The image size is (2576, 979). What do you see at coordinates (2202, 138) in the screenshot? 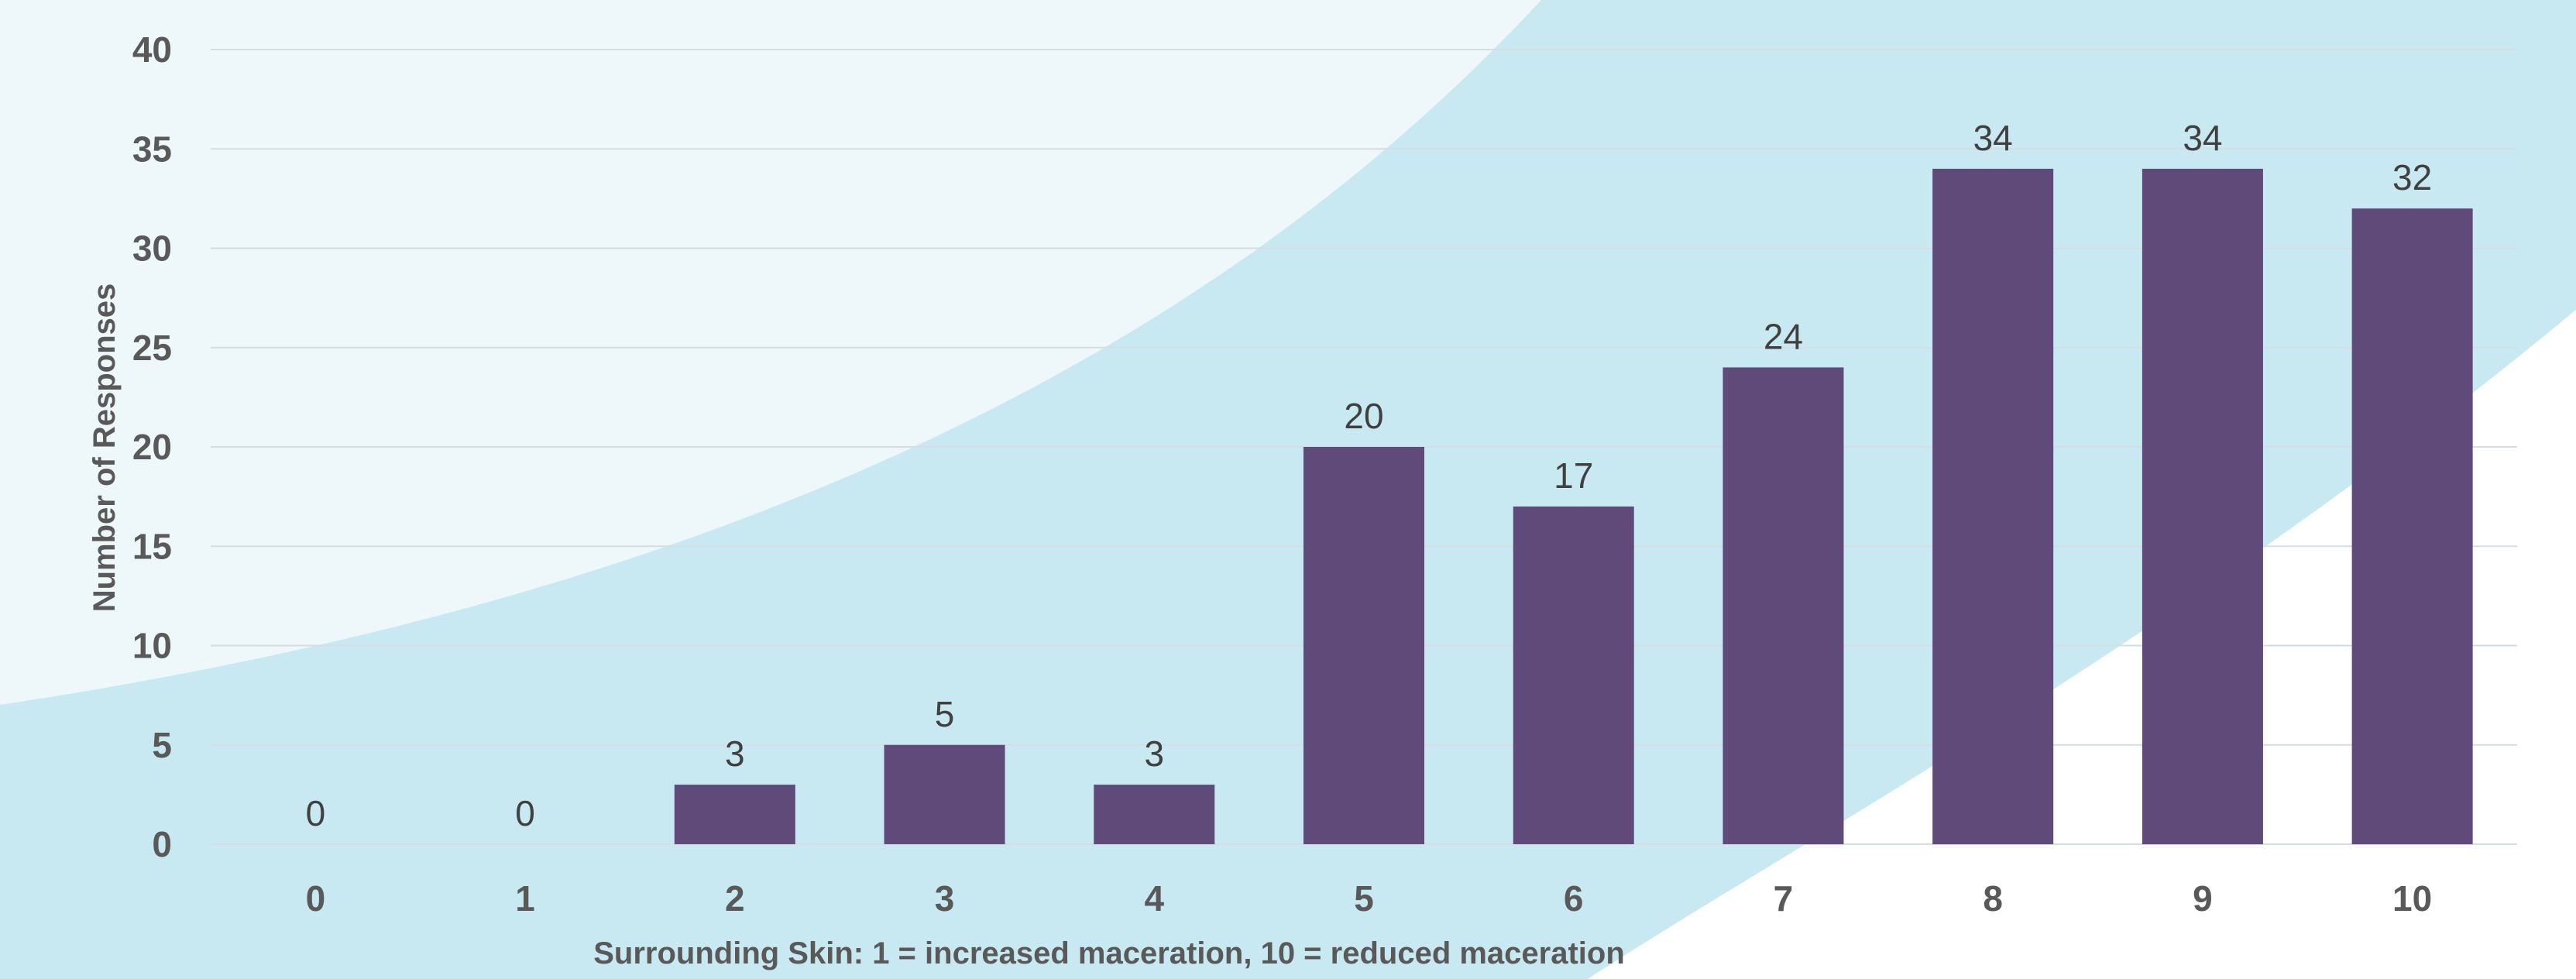
I see `data-label-9: 34` at bounding box center [2202, 138].